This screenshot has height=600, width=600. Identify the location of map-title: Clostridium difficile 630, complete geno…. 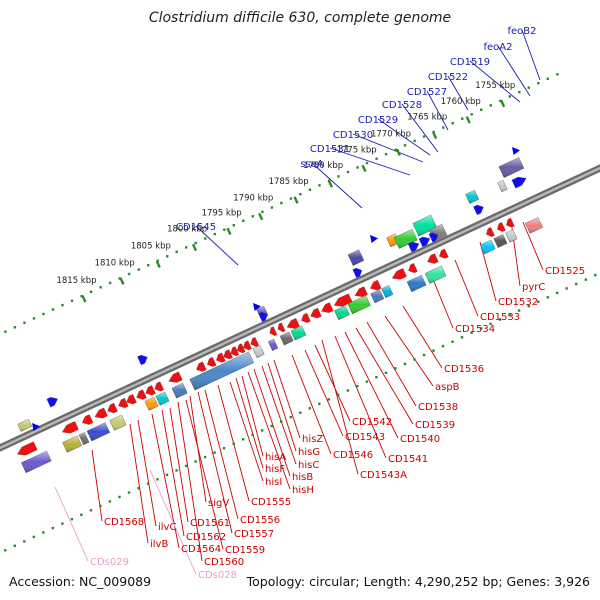
(300, 18).